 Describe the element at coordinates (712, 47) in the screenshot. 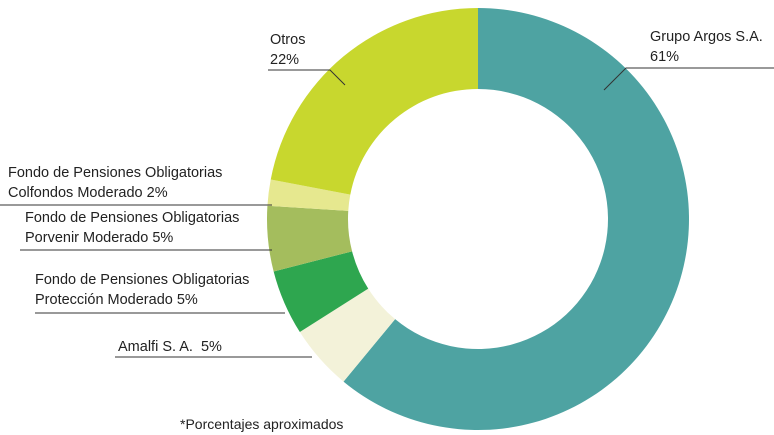

I see `slice-label: Grupo Argos S.A. 61%` at that location.